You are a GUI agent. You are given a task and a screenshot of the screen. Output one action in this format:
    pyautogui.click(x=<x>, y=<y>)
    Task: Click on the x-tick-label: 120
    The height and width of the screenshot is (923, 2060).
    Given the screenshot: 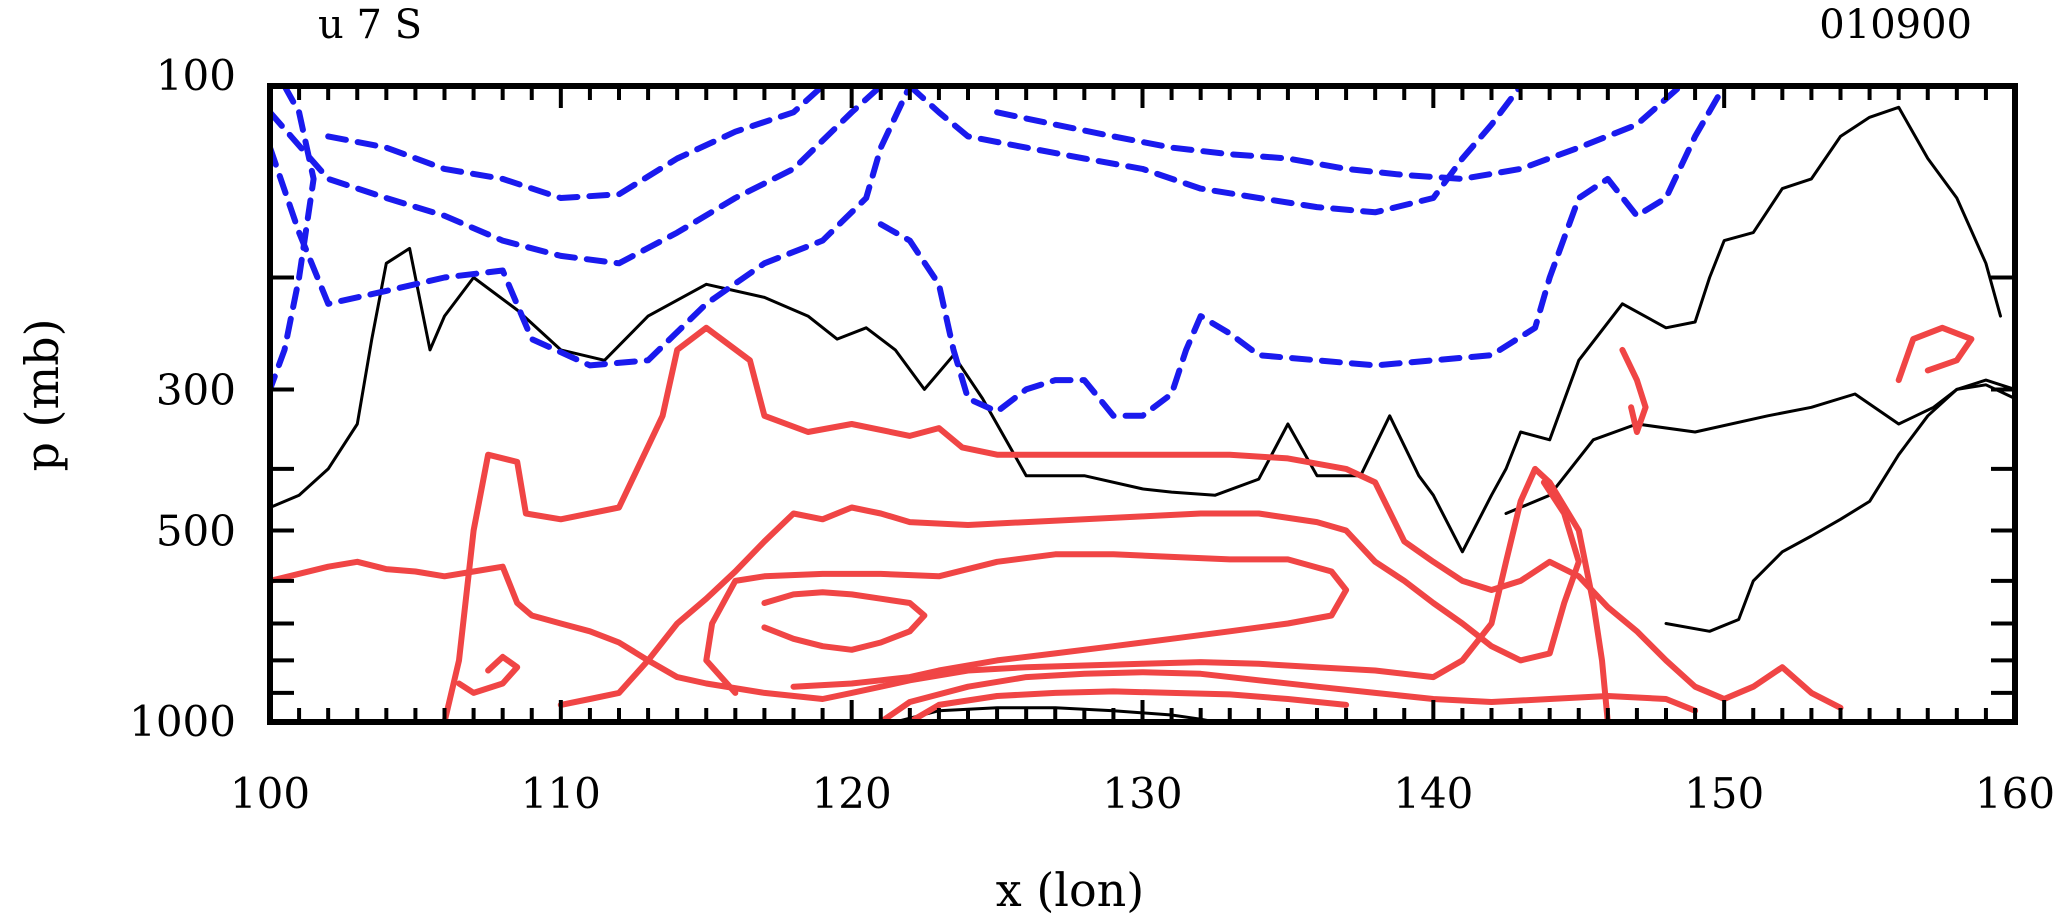 What is the action you would take?
    pyautogui.click(x=852, y=793)
    